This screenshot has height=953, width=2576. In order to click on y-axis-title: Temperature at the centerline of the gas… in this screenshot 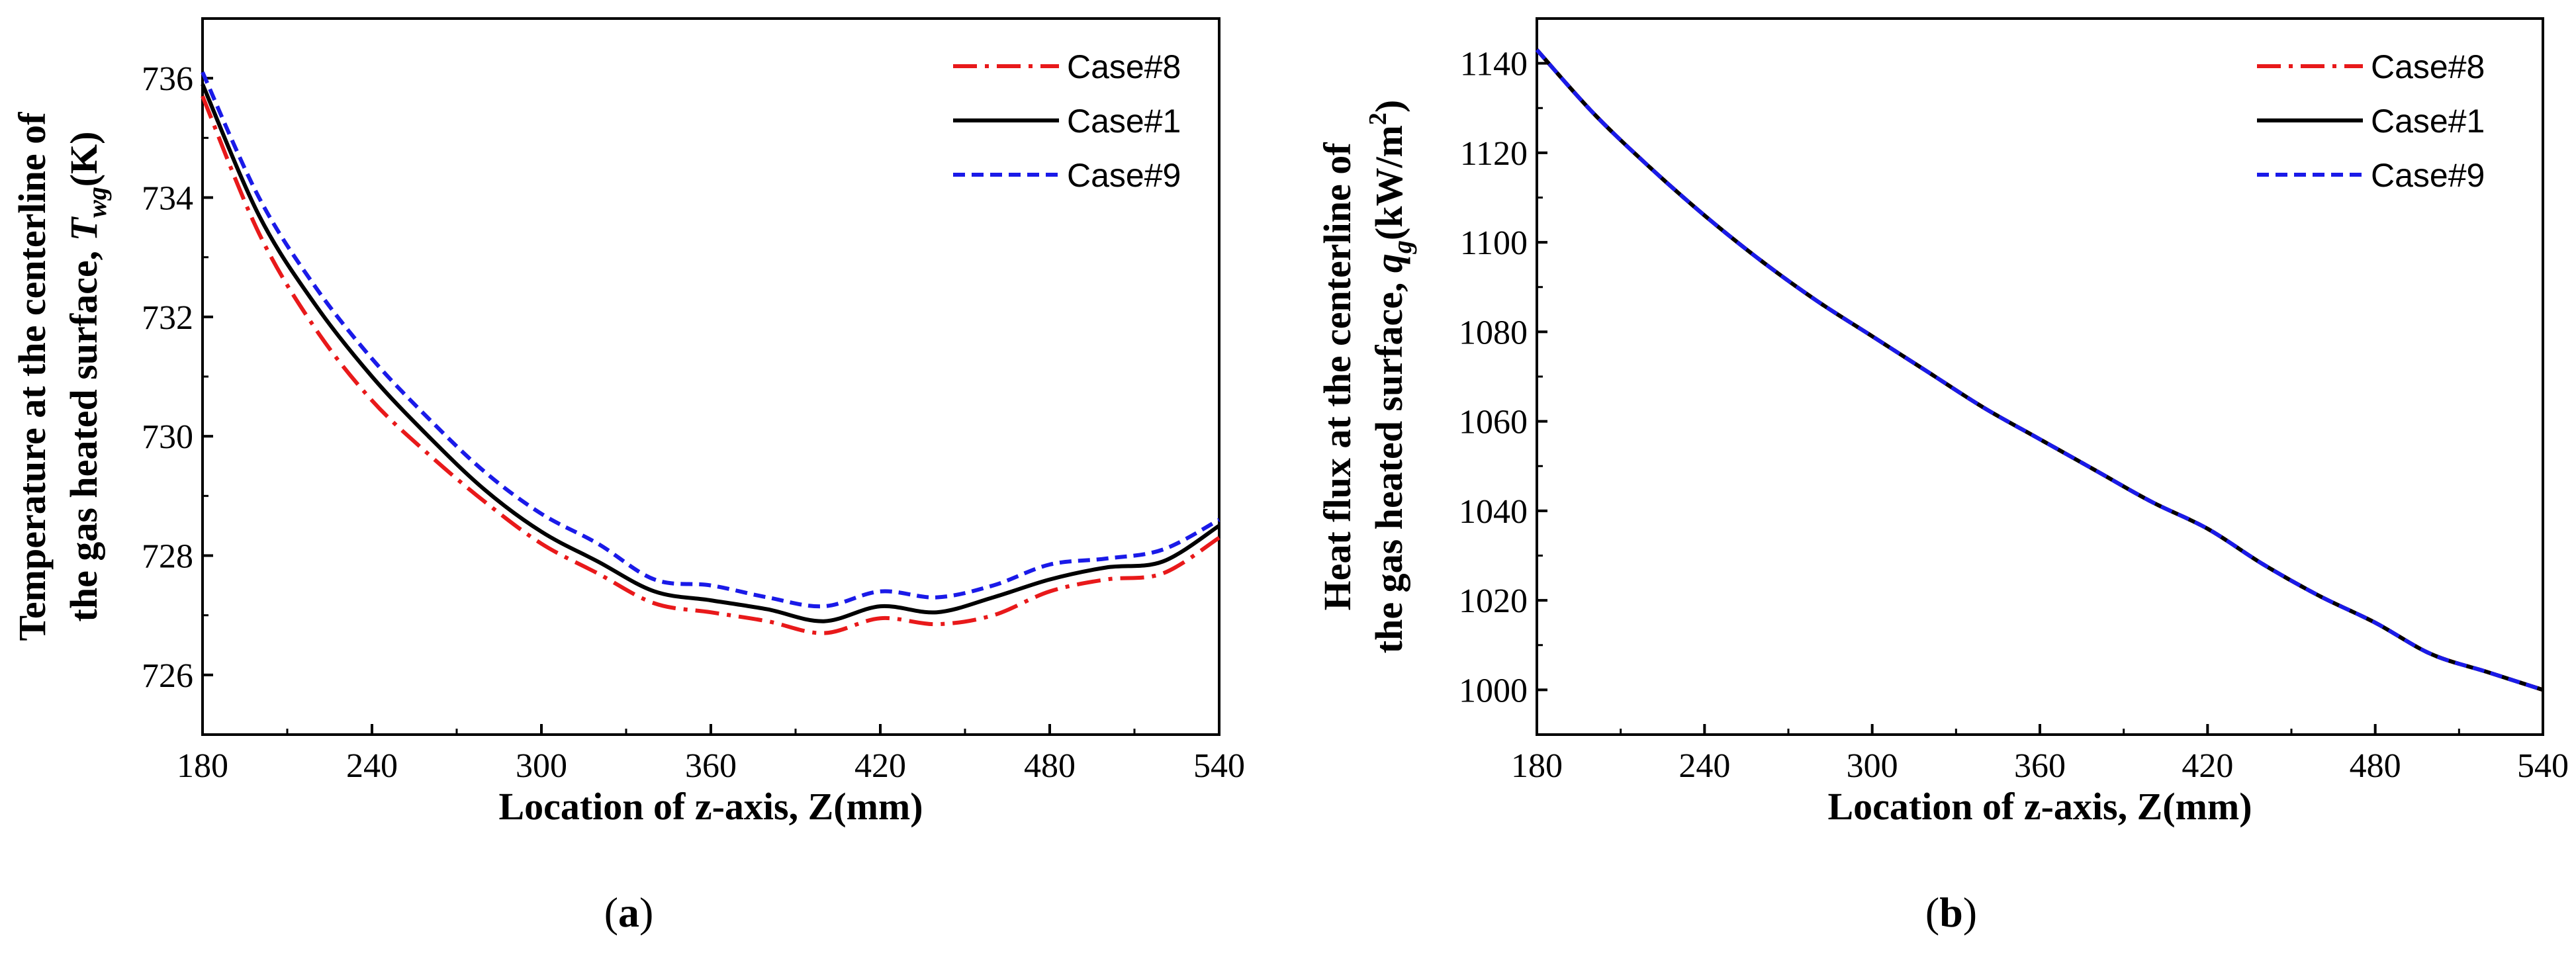, I will do `click(61, 376)`.